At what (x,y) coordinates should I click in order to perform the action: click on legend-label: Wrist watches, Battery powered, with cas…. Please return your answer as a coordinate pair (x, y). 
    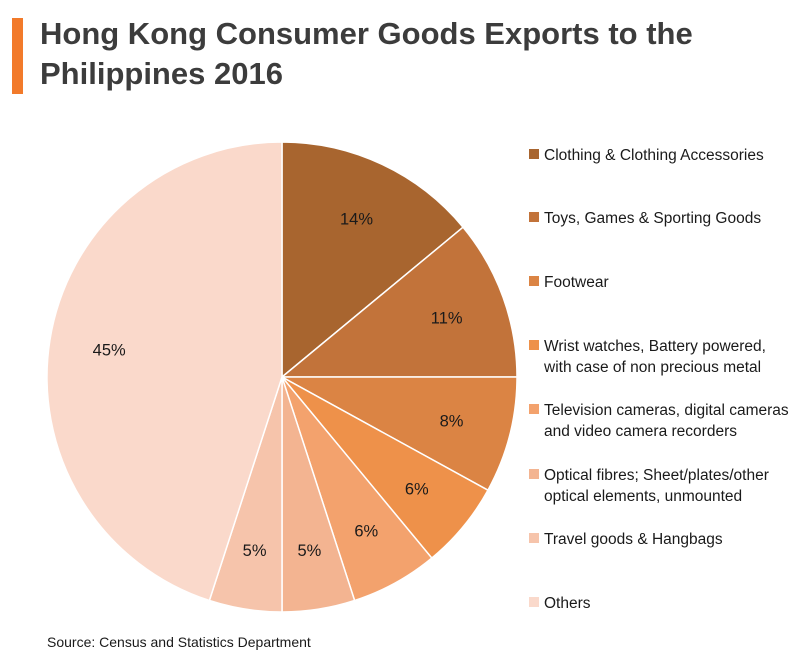
    Looking at the image, I should click on (655, 357).